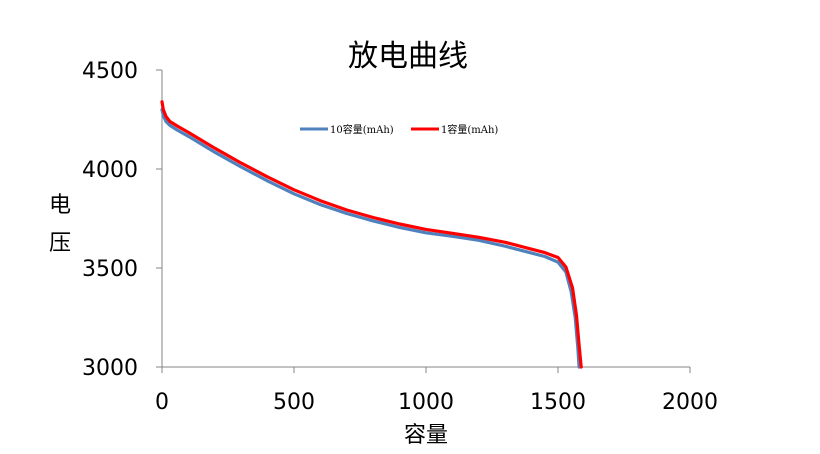  What do you see at coordinates (426, 402) in the screenshot?
I see `x-tick-label: 1000` at bounding box center [426, 402].